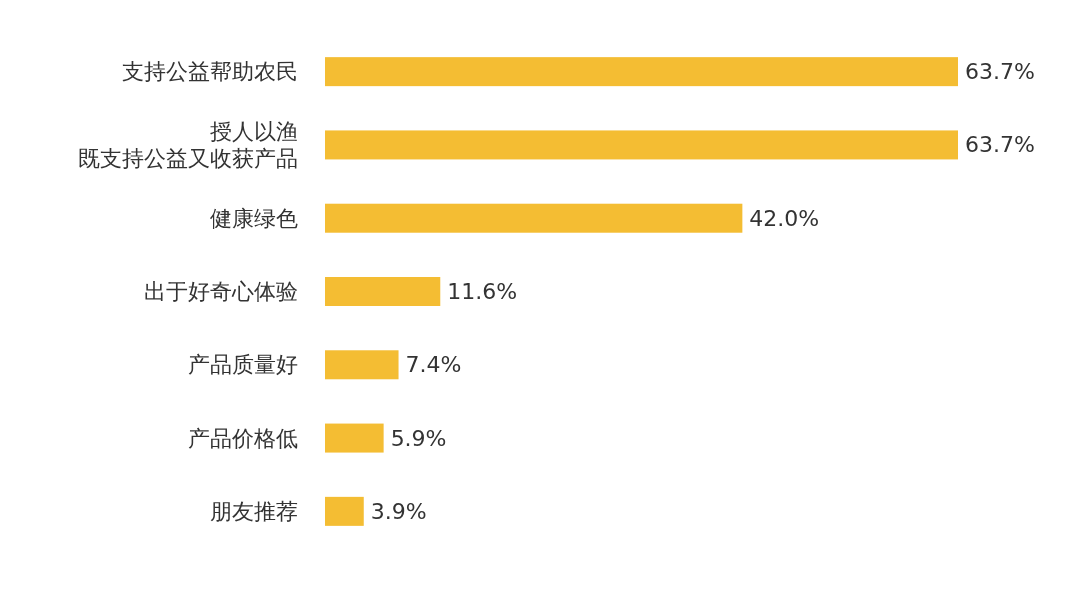 The height and width of the screenshot is (592, 1080). Describe the element at coordinates (254, 511) in the screenshot. I see `y-tick-label: 朋友推荐` at that location.